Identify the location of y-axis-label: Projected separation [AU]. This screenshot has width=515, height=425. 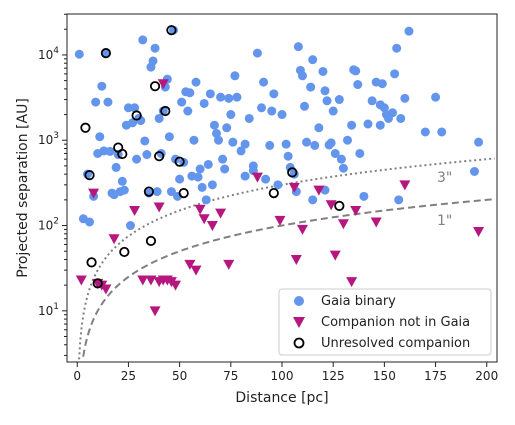
(23, 188).